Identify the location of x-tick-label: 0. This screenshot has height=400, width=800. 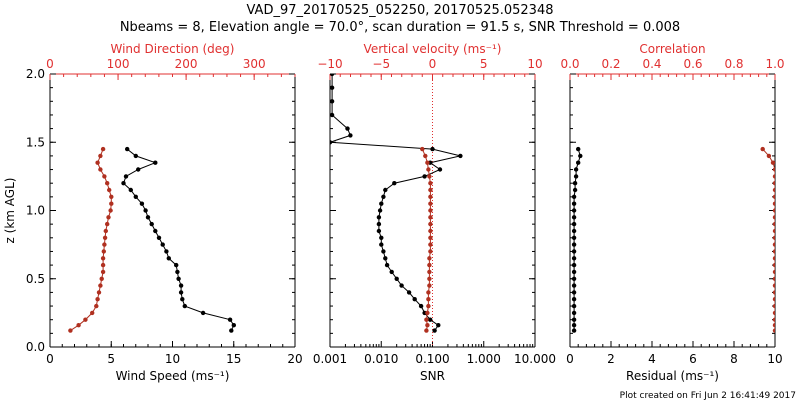
(50, 359).